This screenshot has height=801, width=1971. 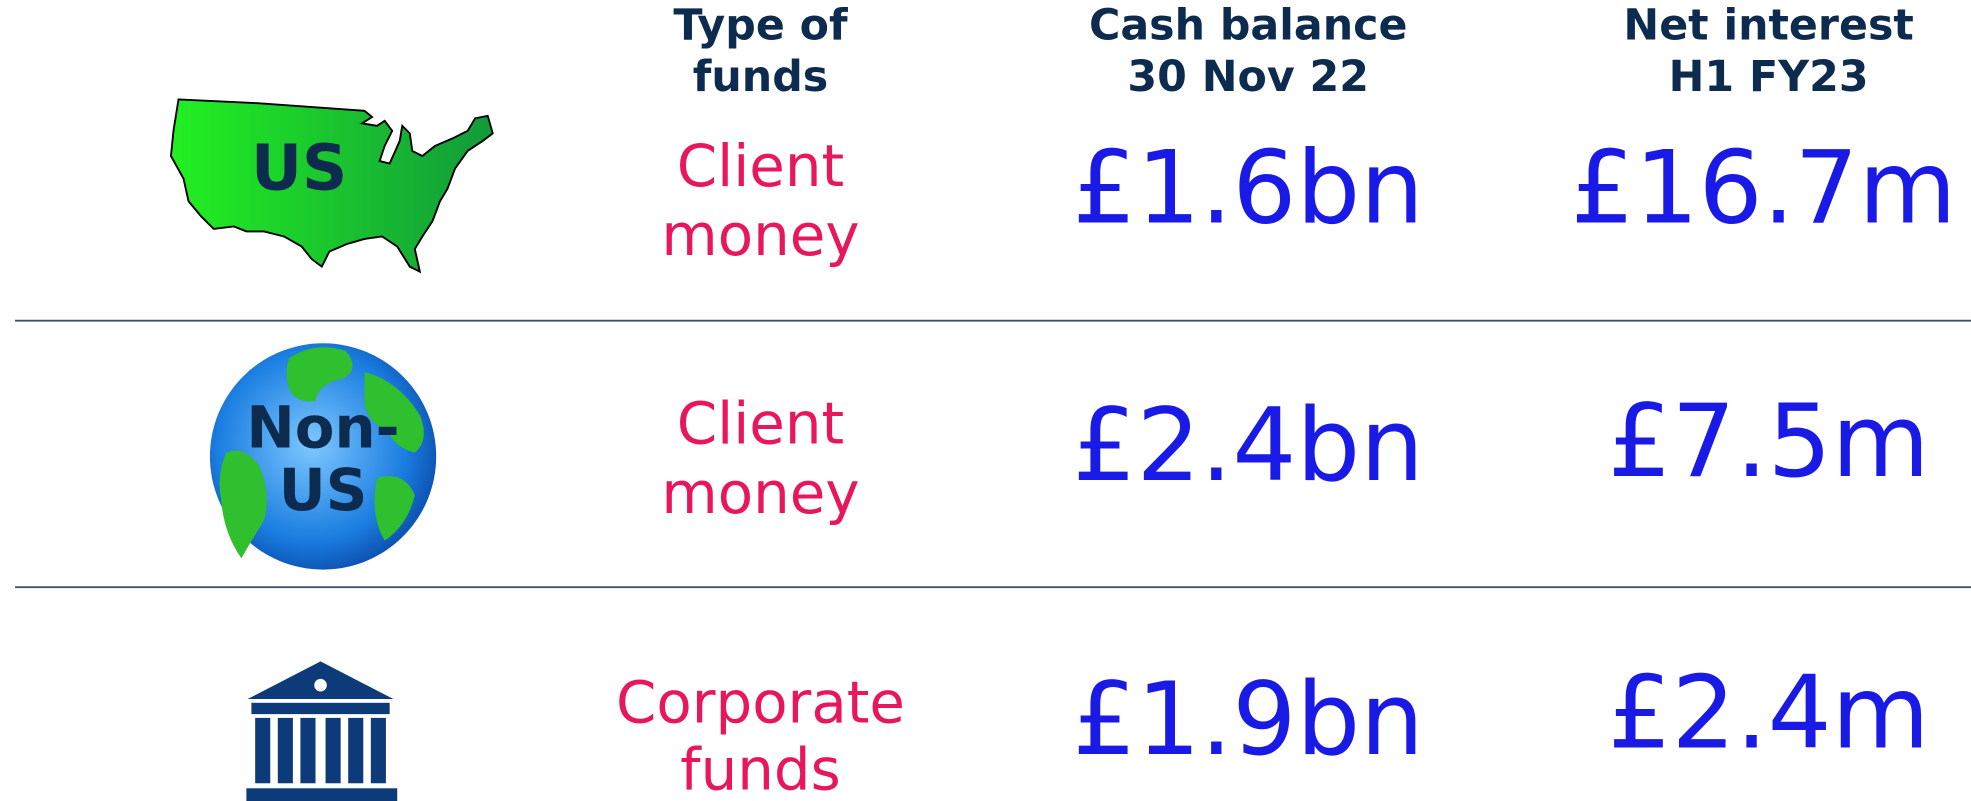 I want to click on us-map-icon, so click(x=331, y=186).